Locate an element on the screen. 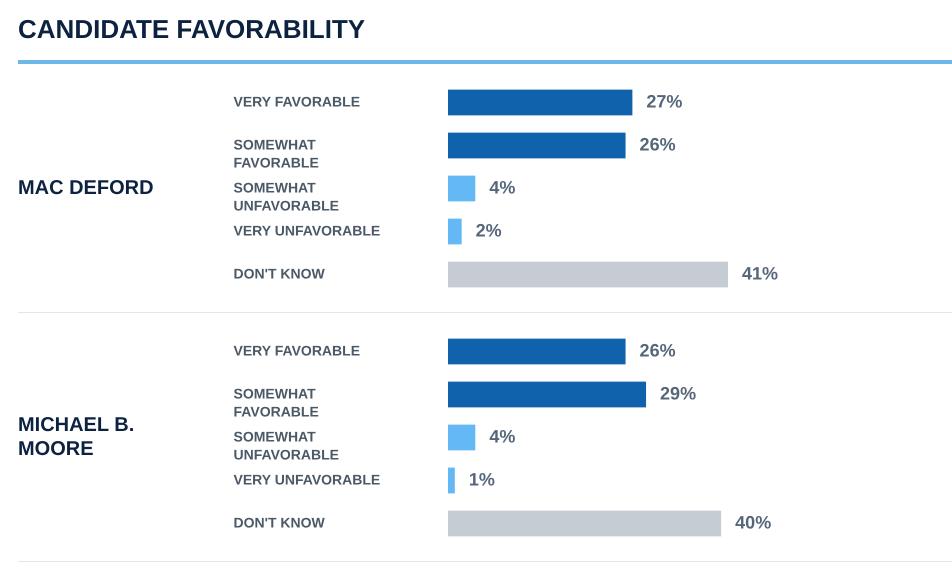 The height and width of the screenshot is (568, 952). text: CANDIDATE FAVORABILITY is located at coordinates (191, 29).